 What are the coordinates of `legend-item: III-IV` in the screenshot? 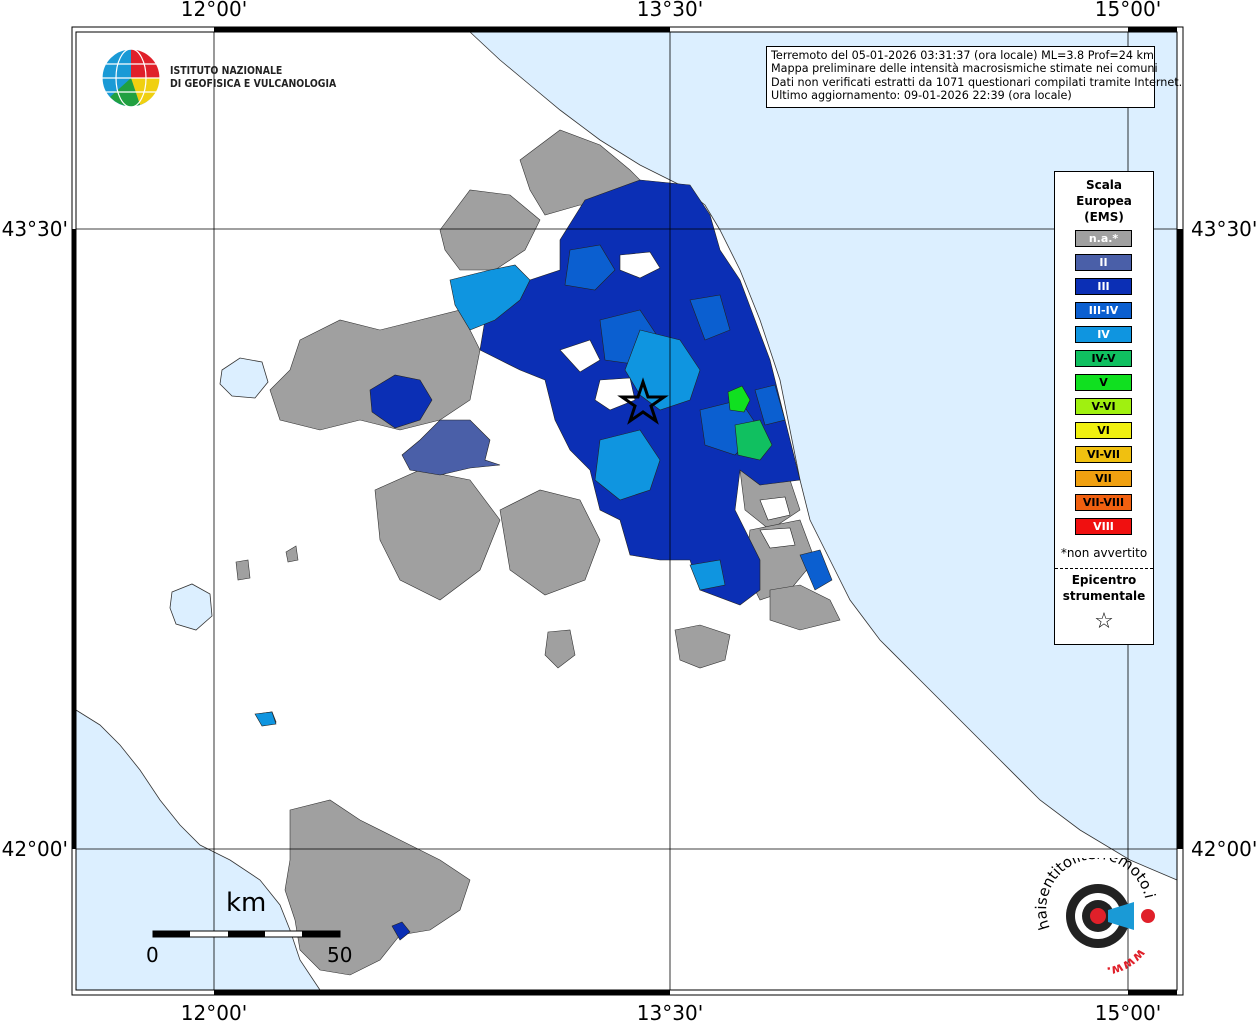 It's located at (1103, 310).